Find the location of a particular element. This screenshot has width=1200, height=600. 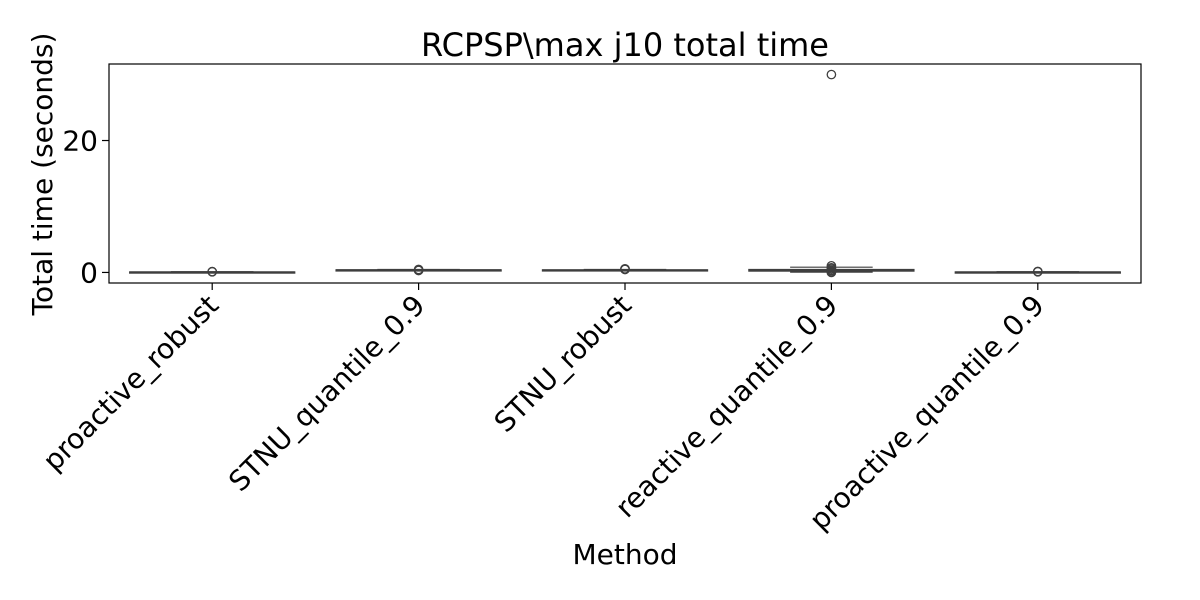

x-axis-label: Method is located at coordinates (624, 554).